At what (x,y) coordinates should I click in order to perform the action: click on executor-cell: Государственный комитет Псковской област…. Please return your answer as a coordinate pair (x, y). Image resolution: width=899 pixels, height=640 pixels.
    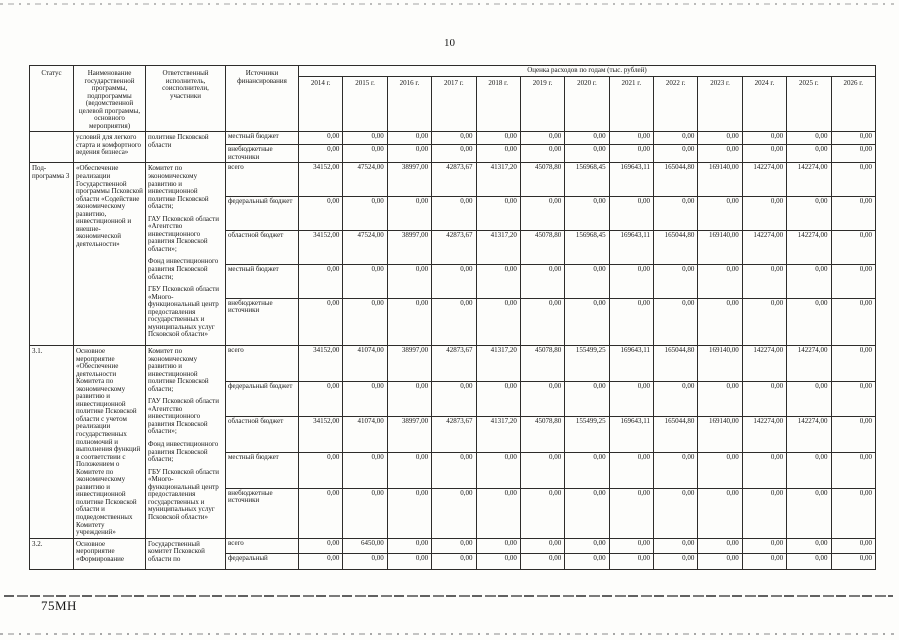
    Looking at the image, I should click on (185, 554).